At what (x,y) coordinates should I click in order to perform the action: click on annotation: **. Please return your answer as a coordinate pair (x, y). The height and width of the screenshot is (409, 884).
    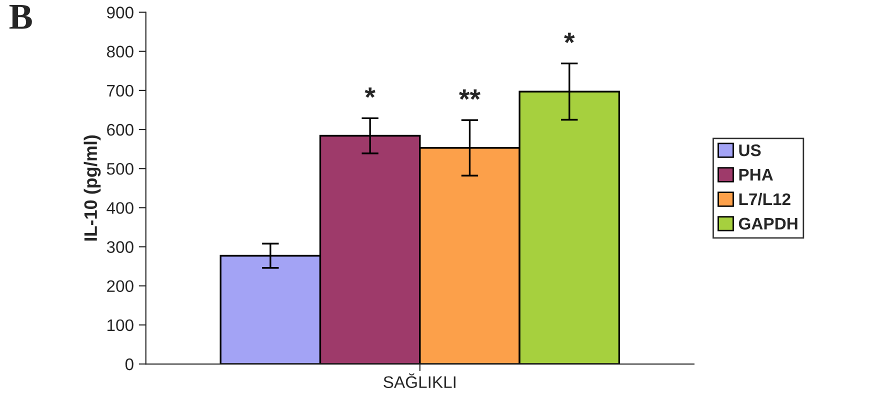
    Looking at the image, I should click on (469, 94).